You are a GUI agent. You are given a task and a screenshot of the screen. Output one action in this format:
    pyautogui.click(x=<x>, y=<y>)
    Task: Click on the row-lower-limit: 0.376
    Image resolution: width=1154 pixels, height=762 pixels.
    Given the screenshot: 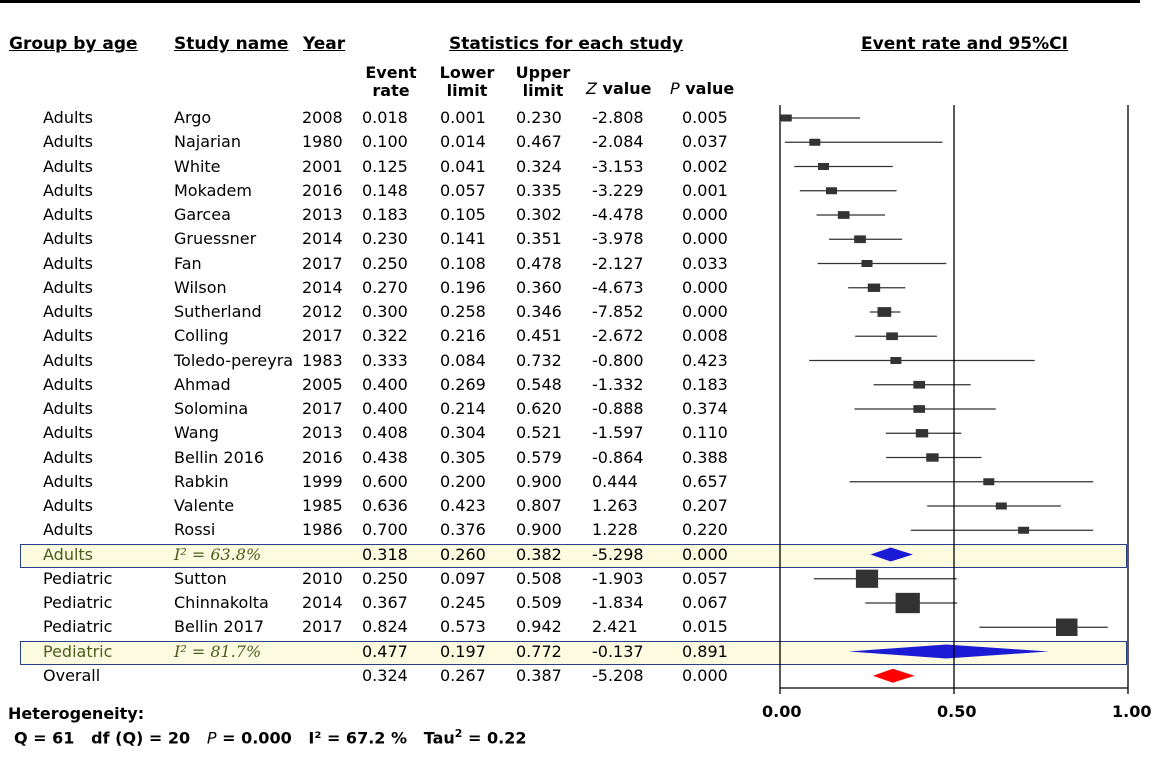 What is the action you would take?
    pyautogui.click(x=463, y=530)
    